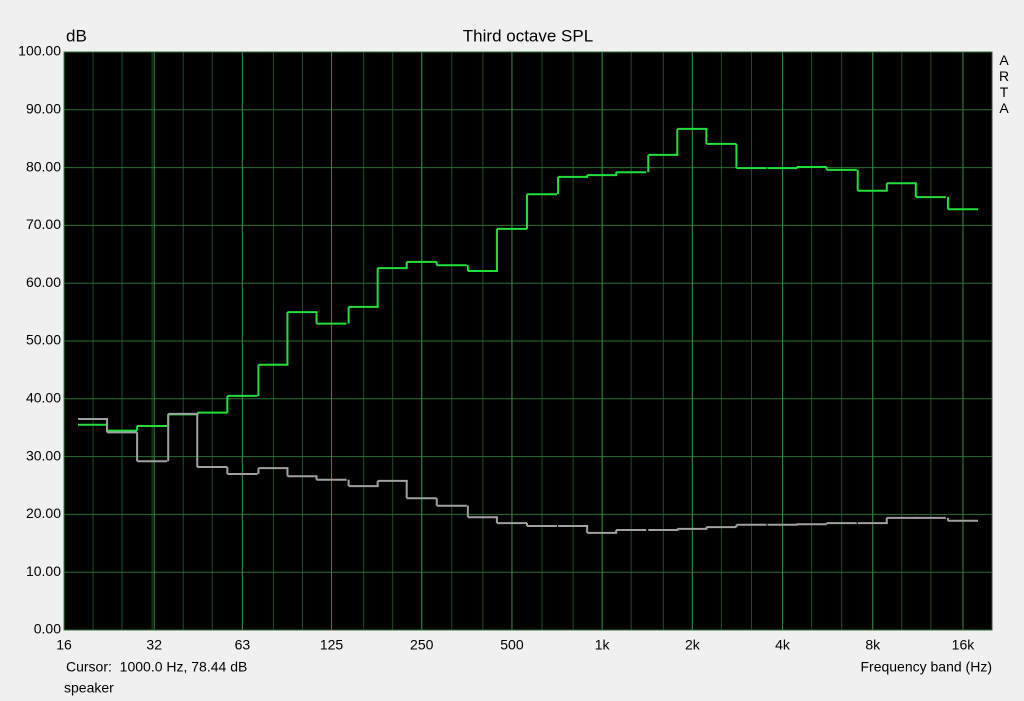 The height and width of the screenshot is (701, 1024). Describe the element at coordinates (873, 645) in the screenshot. I see `x-tick-label: 8k` at that location.